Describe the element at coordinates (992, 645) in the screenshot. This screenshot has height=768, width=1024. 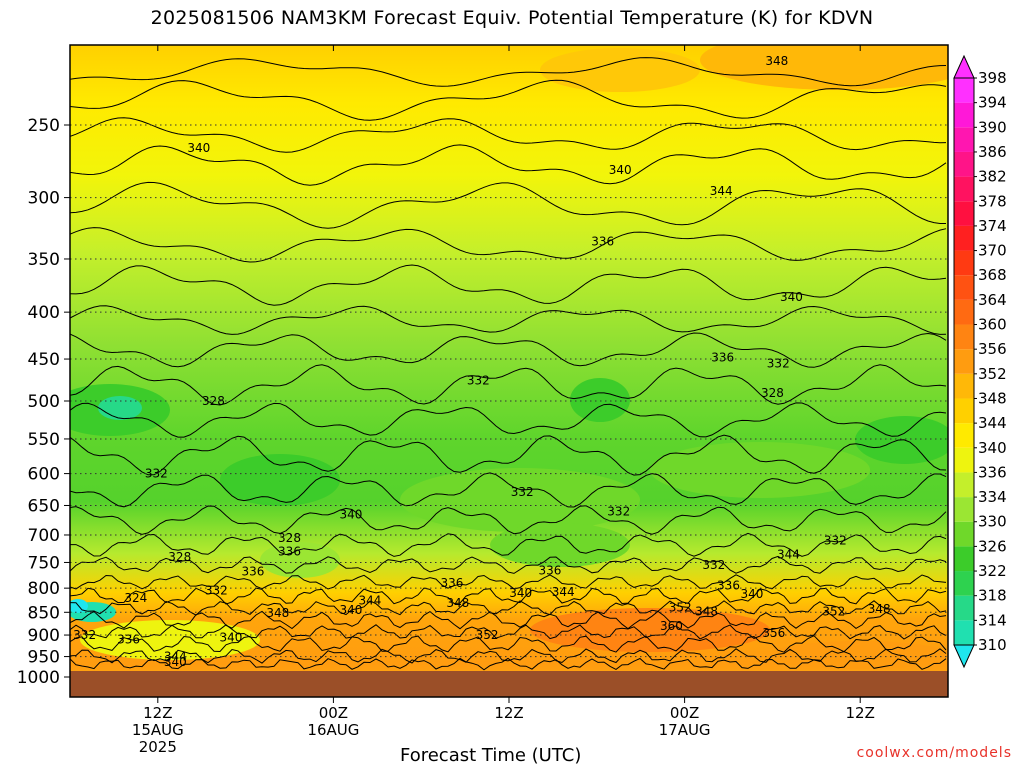
I see `colorbar-label: 310` at that location.